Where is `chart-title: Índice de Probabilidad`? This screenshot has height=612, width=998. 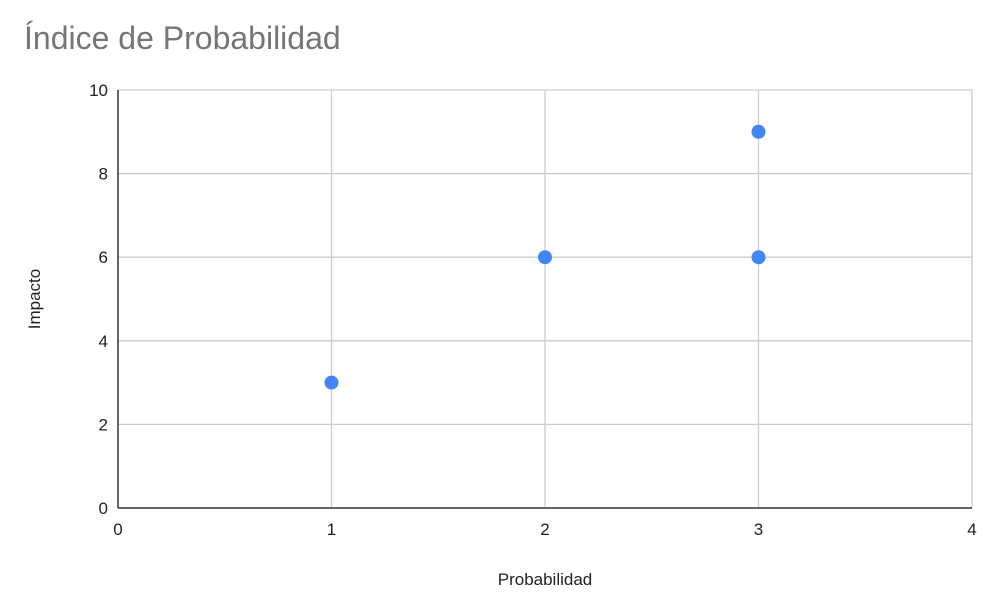
chart-title: Índice de Probabilidad is located at coordinates (182, 38).